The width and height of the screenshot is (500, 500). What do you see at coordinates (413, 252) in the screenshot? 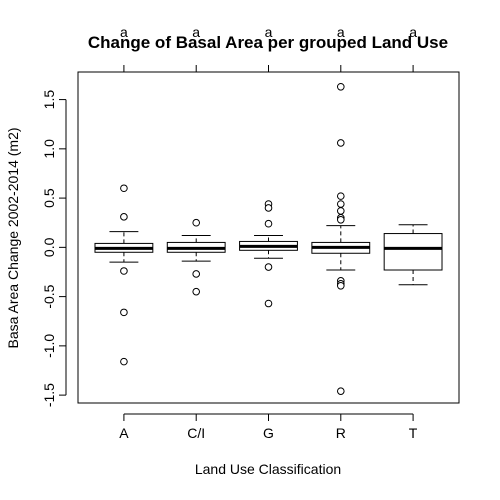
I see `box-body` at bounding box center [413, 252].